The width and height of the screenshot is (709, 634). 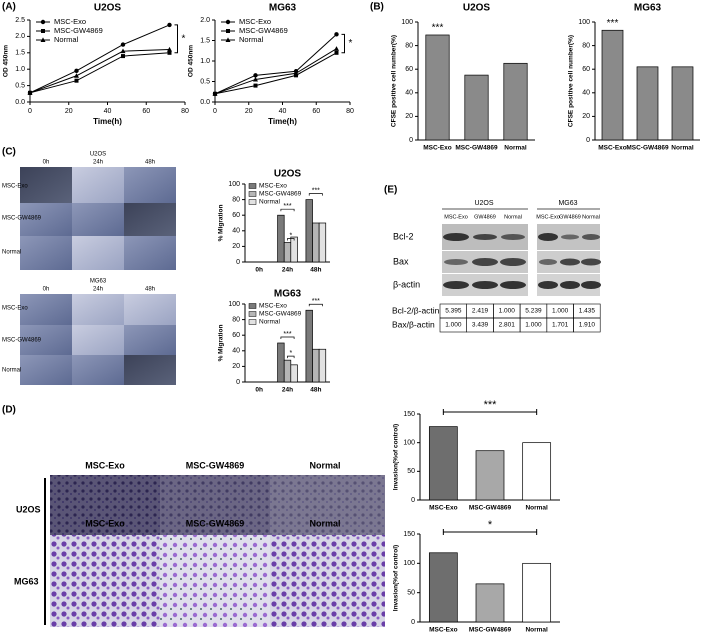 What do you see at coordinates (205, 81) in the screenshot?
I see `y-tick-label: 0.5` at bounding box center [205, 81].